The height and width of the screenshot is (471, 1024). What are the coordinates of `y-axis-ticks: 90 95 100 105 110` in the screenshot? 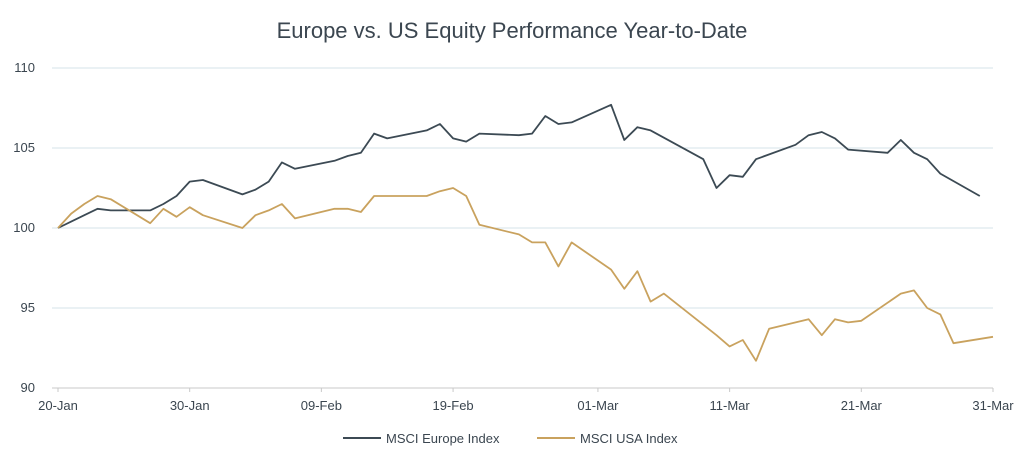 It's located at (24, 227).